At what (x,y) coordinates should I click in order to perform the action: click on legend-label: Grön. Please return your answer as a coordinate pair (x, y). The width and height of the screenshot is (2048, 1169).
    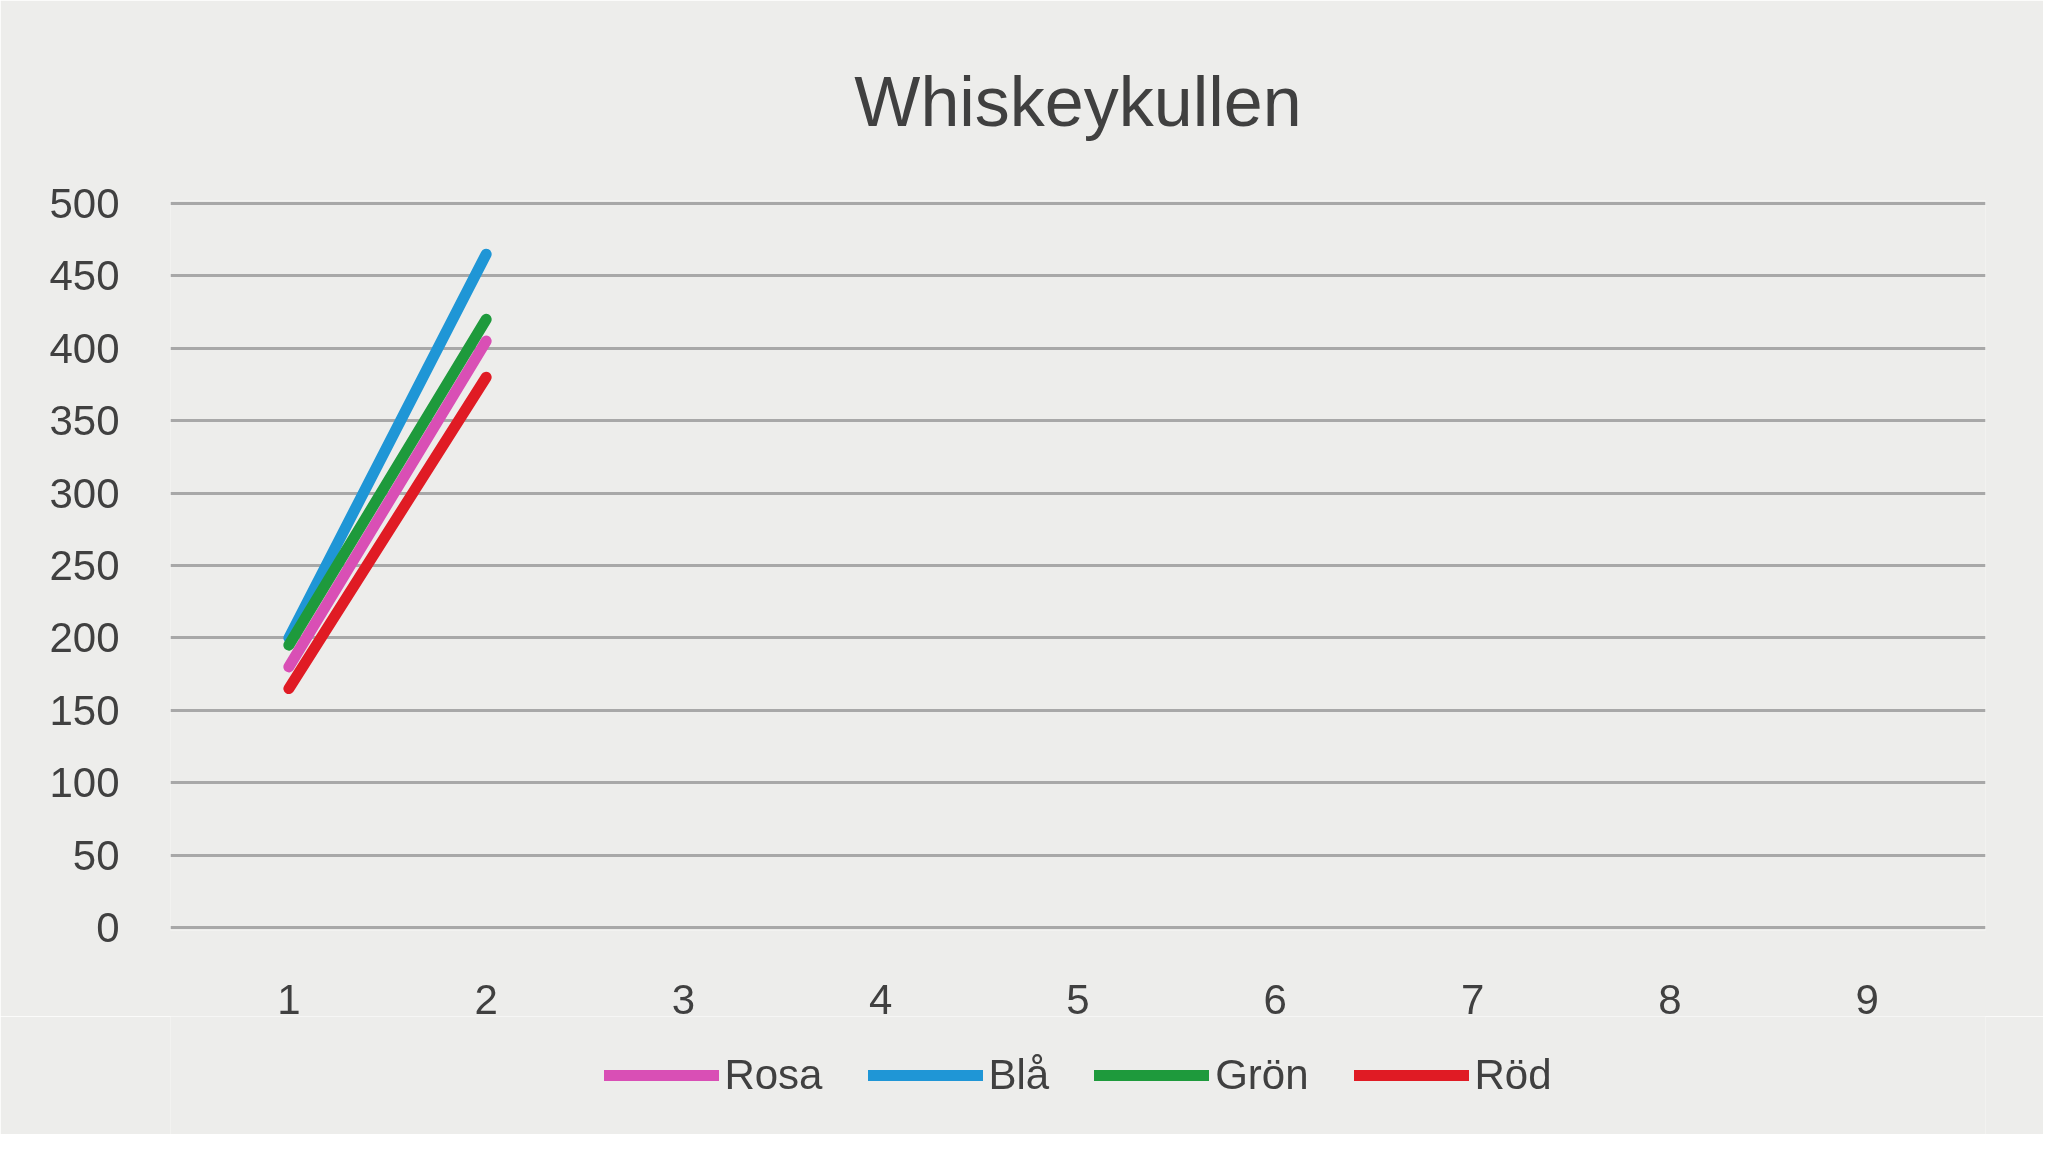
    Looking at the image, I should click on (1262, 1075).